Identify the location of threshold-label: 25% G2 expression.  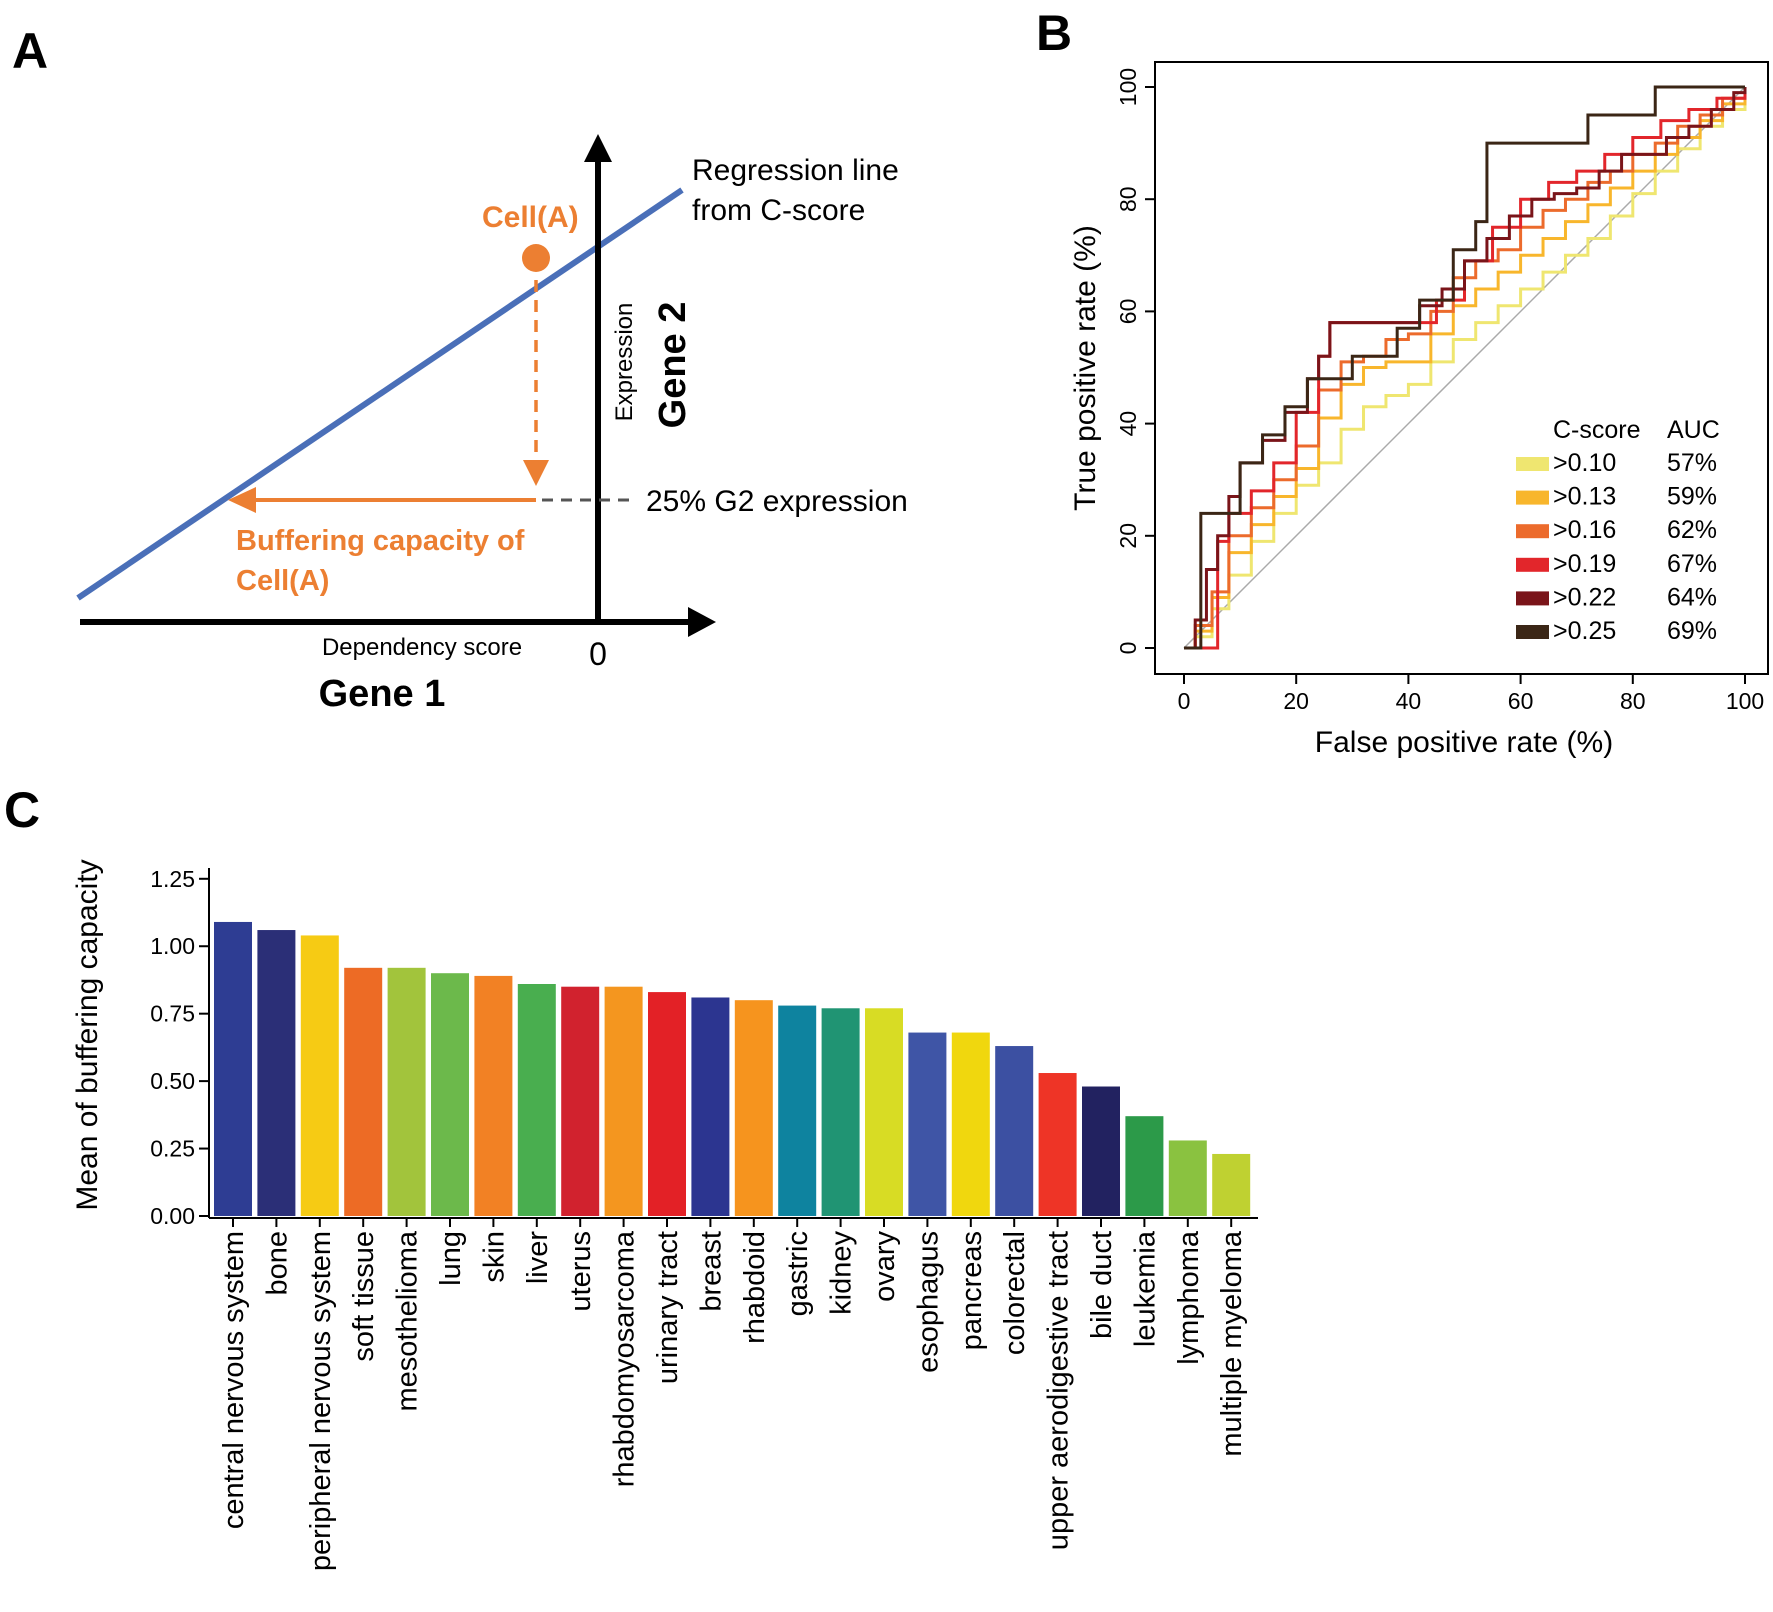
(777, 501).